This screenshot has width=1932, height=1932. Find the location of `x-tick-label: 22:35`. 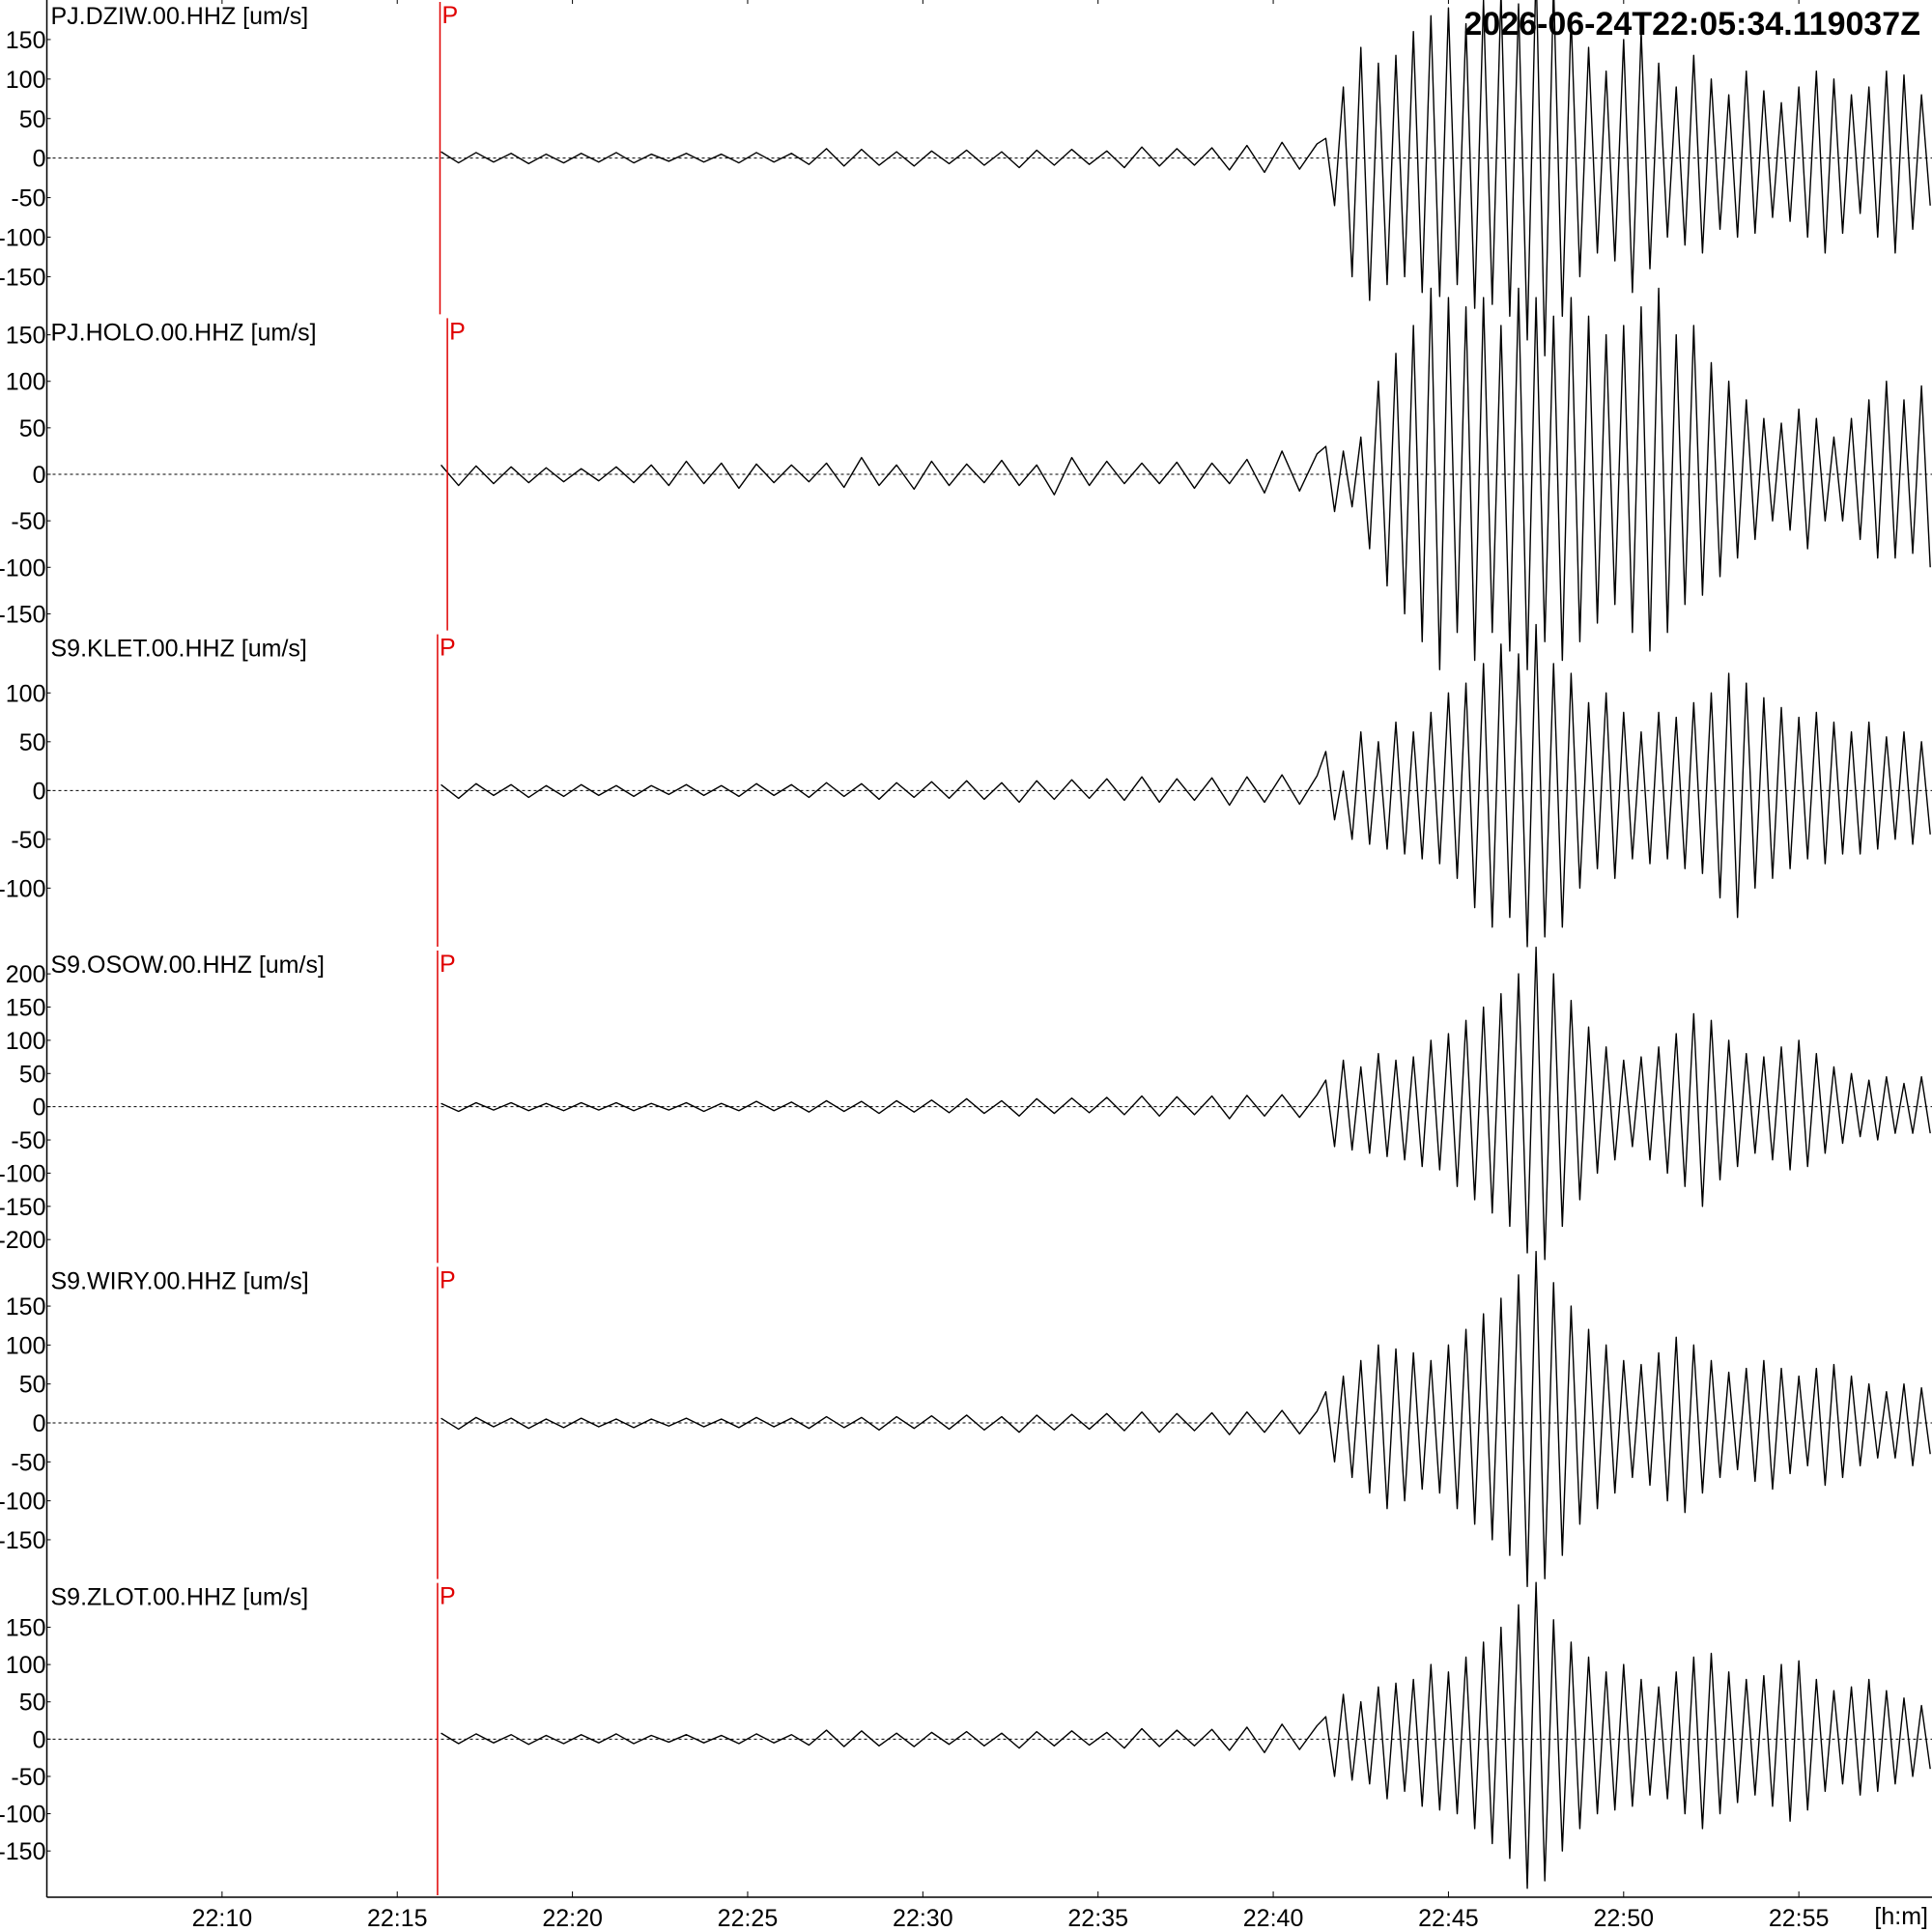

x-tick-label: 22:35 is located at coordinates (1097, 1918).